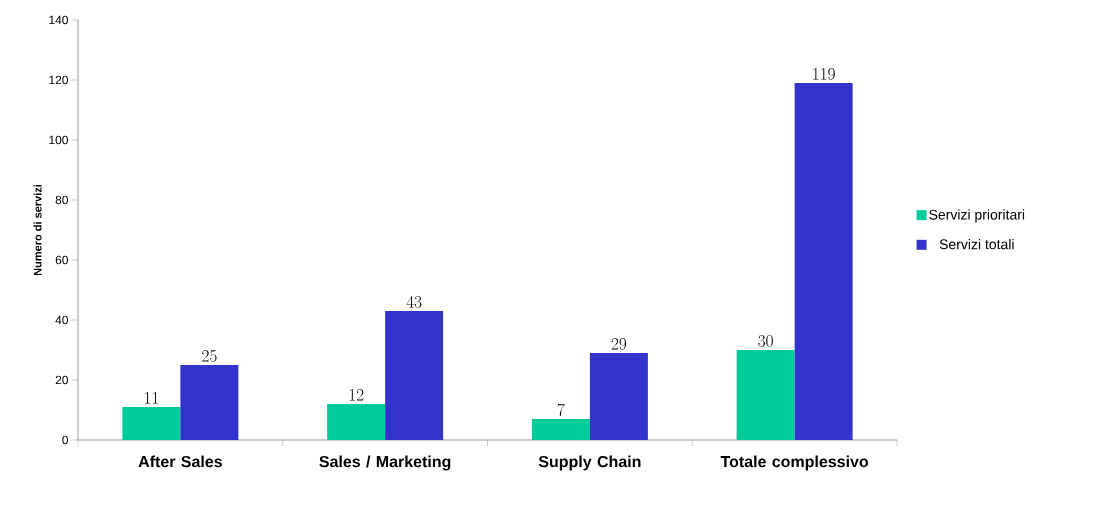 Image resolution: width=1120 pixels, height=510 pixels. Describe the element at coordinates (65, 440) in the screenshot. I see `y-tick-label: 0` at that location.